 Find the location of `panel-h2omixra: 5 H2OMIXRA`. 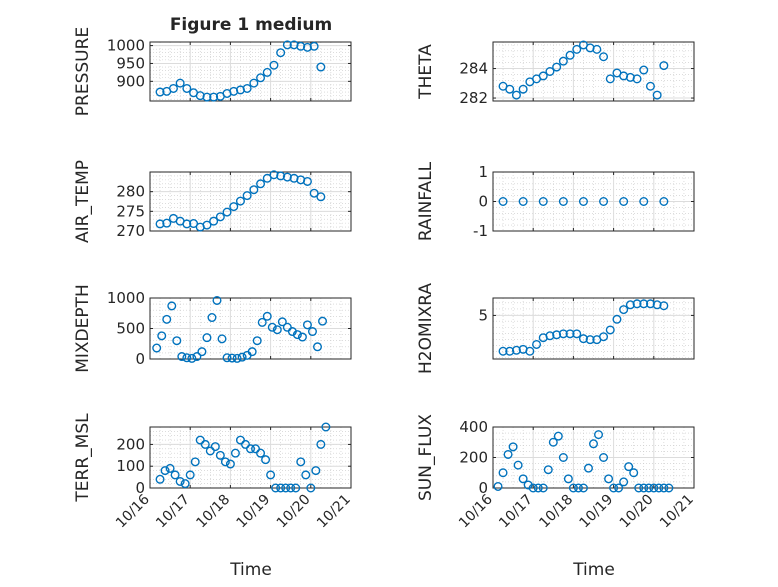

panel-h2omixra: 5 H2OMIXRA is located at coordinates (555, 328).